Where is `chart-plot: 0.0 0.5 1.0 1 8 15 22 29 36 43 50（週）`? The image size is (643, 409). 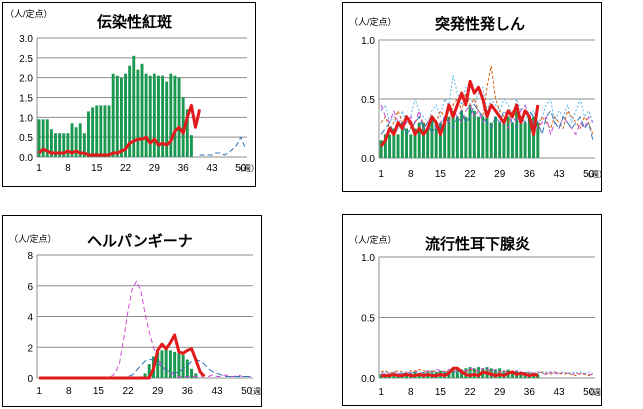 chart-plot: 0.0 0.5 1.0 1 8 15 22 29 36 43 50（週） is located at coordinates (481, 108).